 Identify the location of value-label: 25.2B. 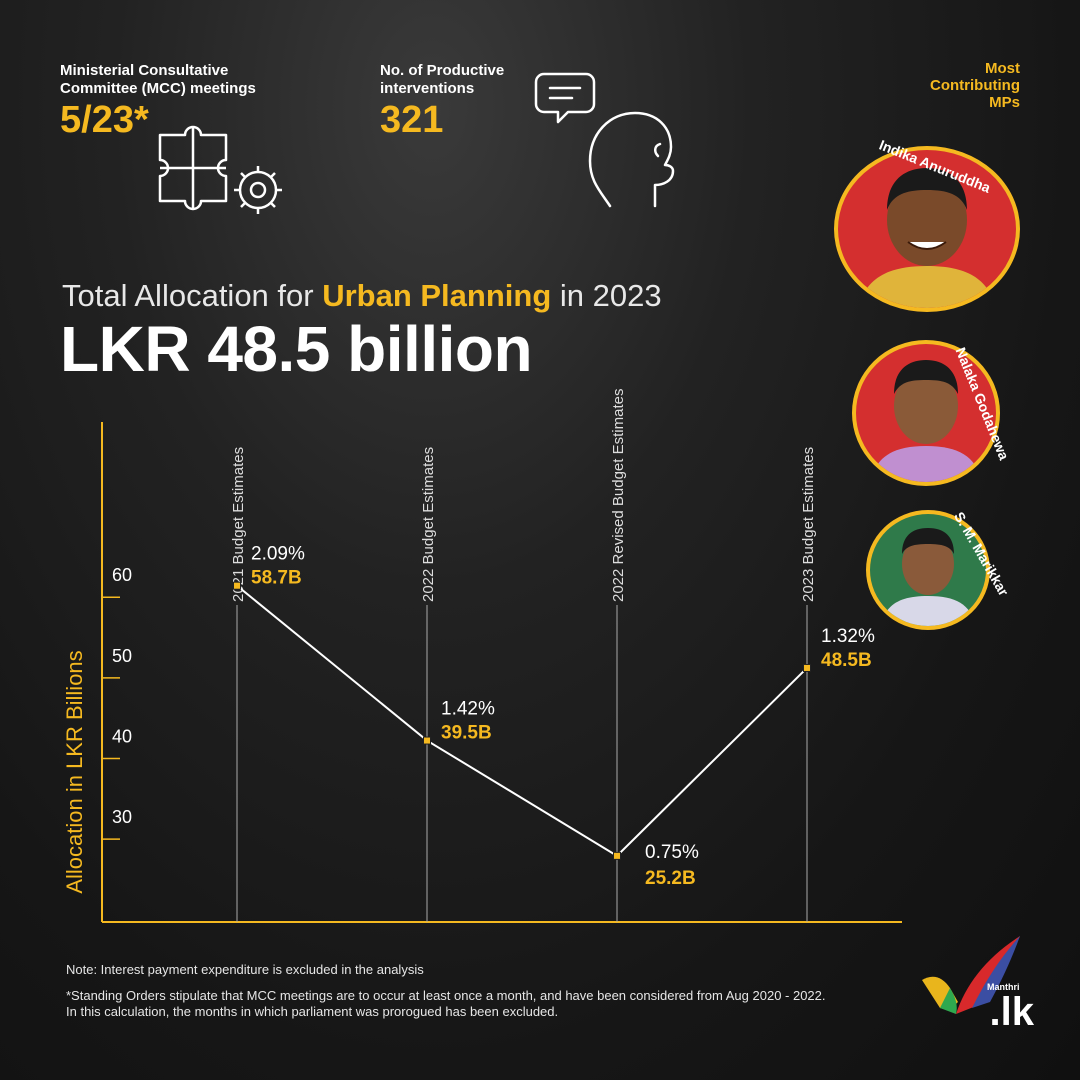
(670, 878).